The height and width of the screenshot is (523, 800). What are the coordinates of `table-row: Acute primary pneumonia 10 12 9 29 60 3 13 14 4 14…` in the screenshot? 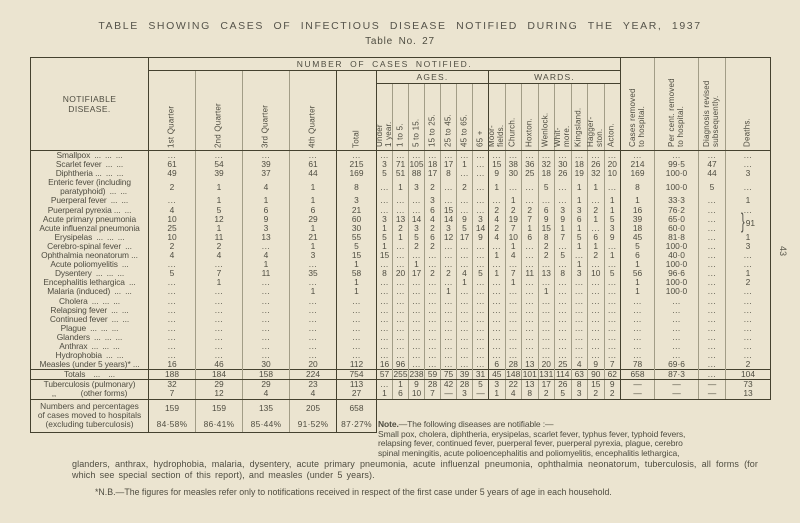 It's located at (401, 222).